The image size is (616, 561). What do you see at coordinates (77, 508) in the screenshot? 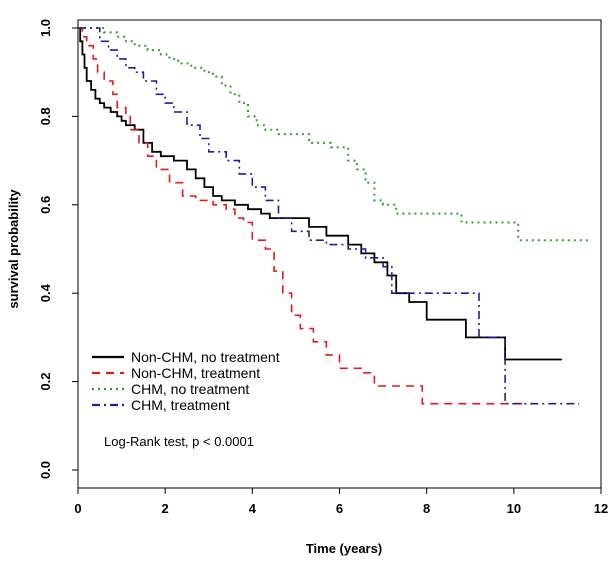
I see `x-tick-label: 0` at bounding box center [77, 508].